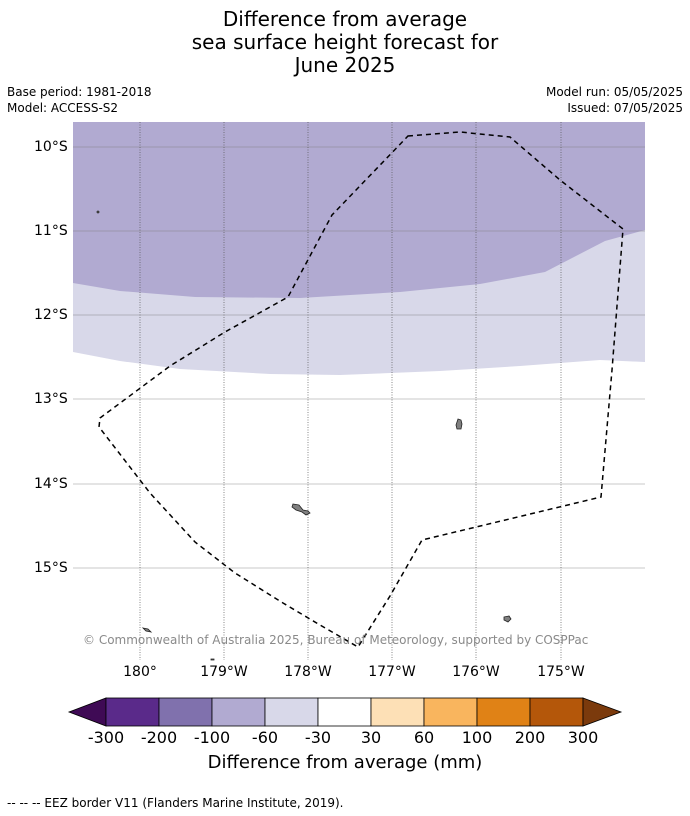 The height and width of the screenshot is (816, 690). I want to click on lat-label-15s: 15°S, so click(51, 568).